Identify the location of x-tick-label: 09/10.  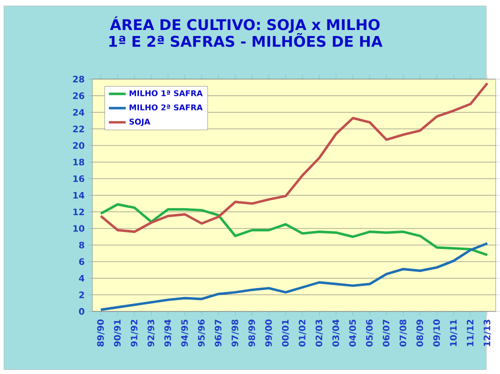
(437, 333).